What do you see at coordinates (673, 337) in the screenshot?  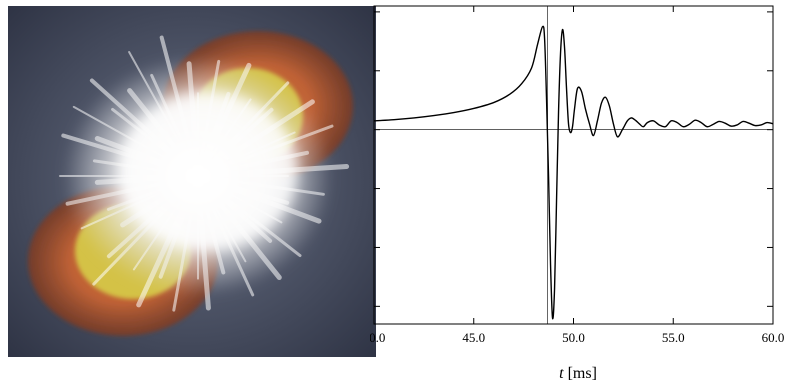 I see `x-tick-label: 55.0` at bounding box center [673, 337].